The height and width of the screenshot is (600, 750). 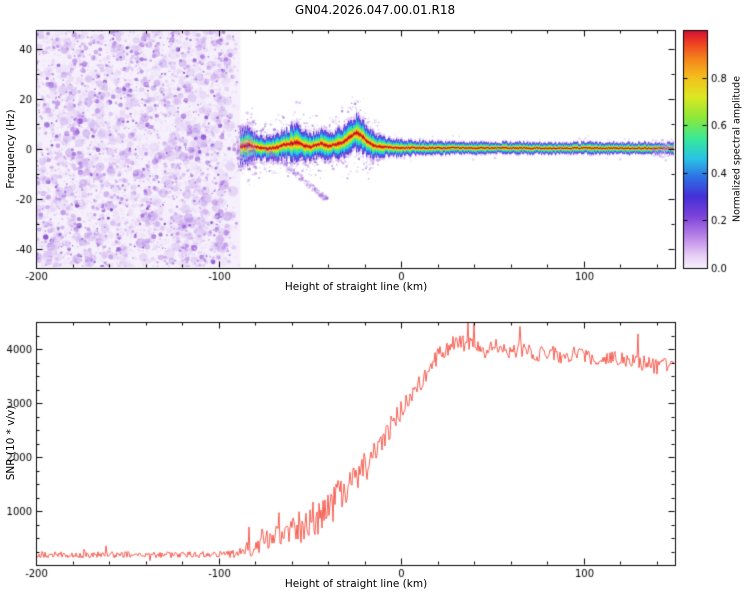 I want to click on spectrogram-x-axis-label: Height of straight line (km), so click(x=356, y=287).